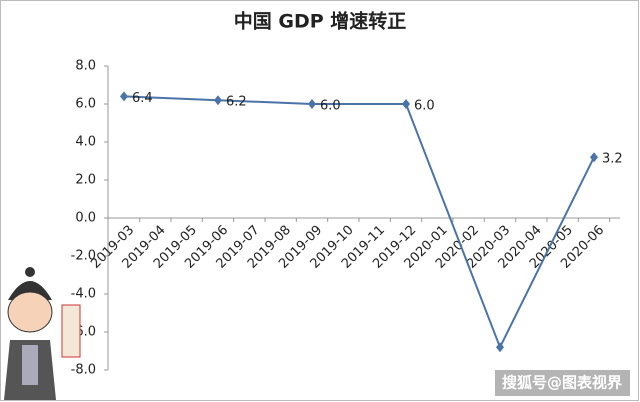 This screenshot has height=402, width=640. What do you see at coordinates (612, 159) in the screenshot?
I see `value-label: 3.2` at bounding box center [612, 159].